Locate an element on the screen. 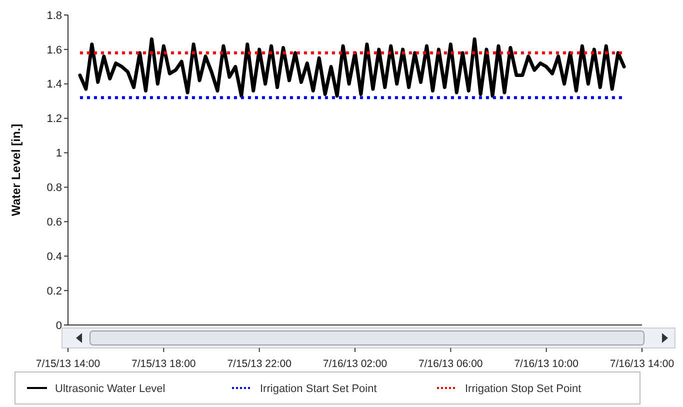  y-tick-label: 1 is located at coordinates (59, 154).